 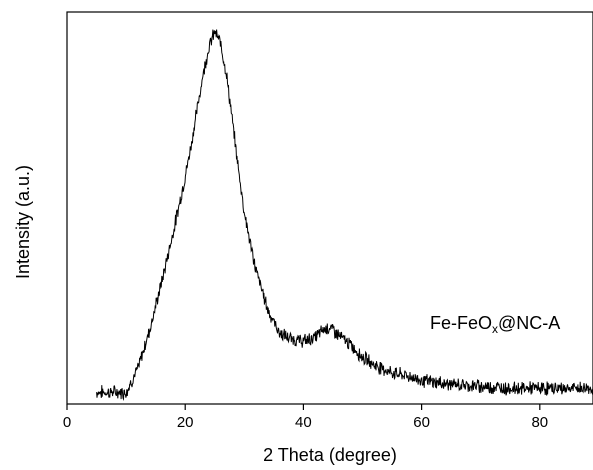 I want to click on x-axis-ticks: 0 20 40 60 80, so click(x=305, y=417).